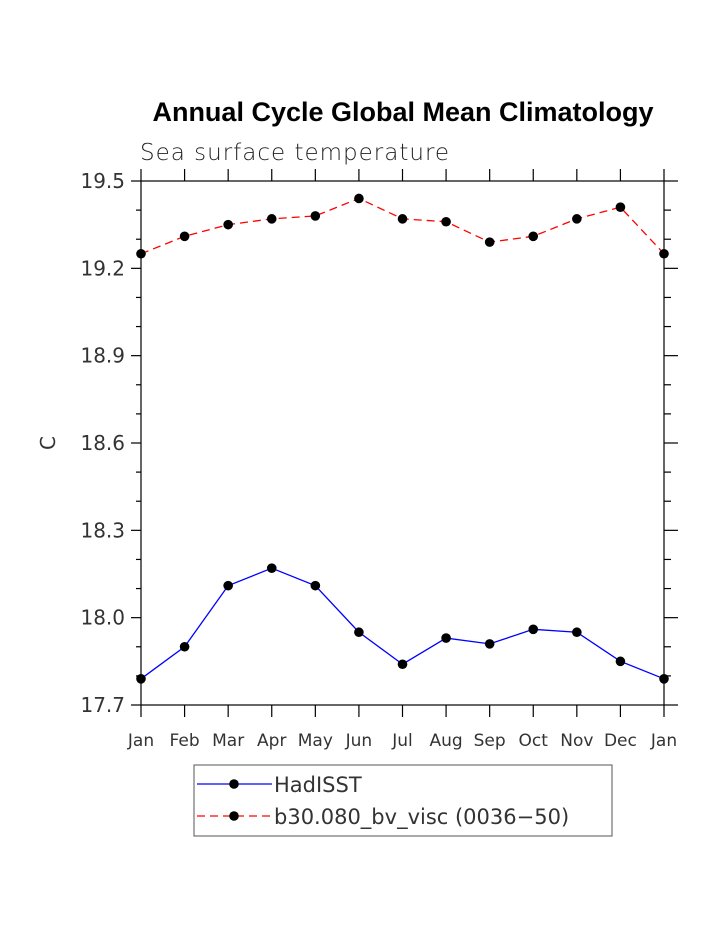 This screenshot has width=723, height=935. Describe the element at coordinates (402, 741) in the screenshot. I see `x-tick-label: Jul` at that location.